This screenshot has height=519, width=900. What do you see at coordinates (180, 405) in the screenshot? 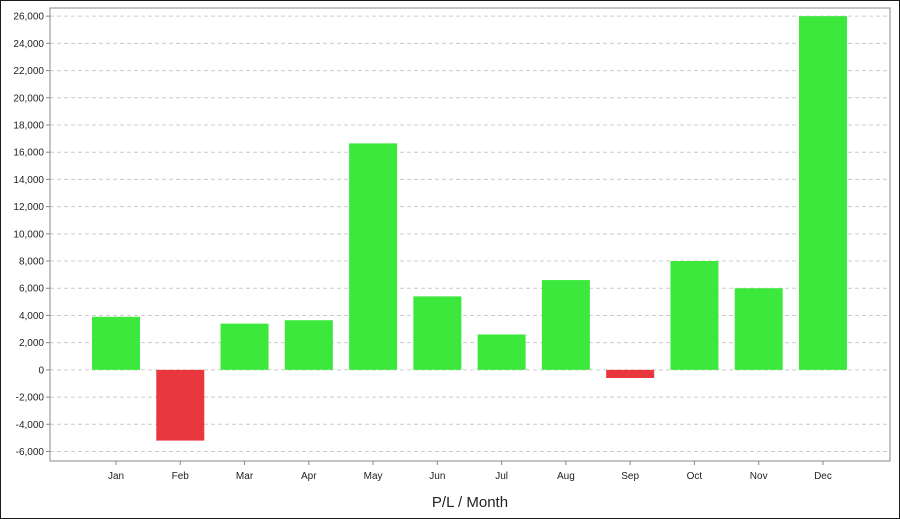
I see `bar-feb` at bounding box center [180, 405].